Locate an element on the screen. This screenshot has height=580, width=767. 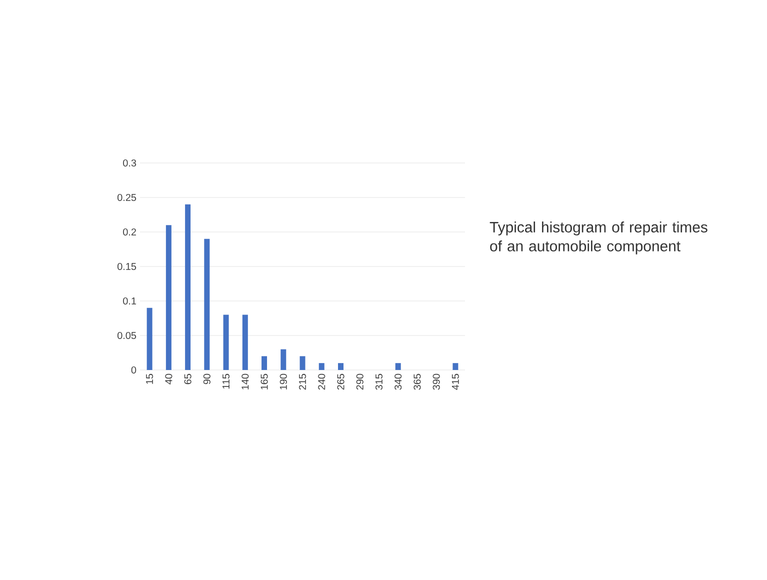
y-tick-label: 0 is located at coordinates (133, 370).